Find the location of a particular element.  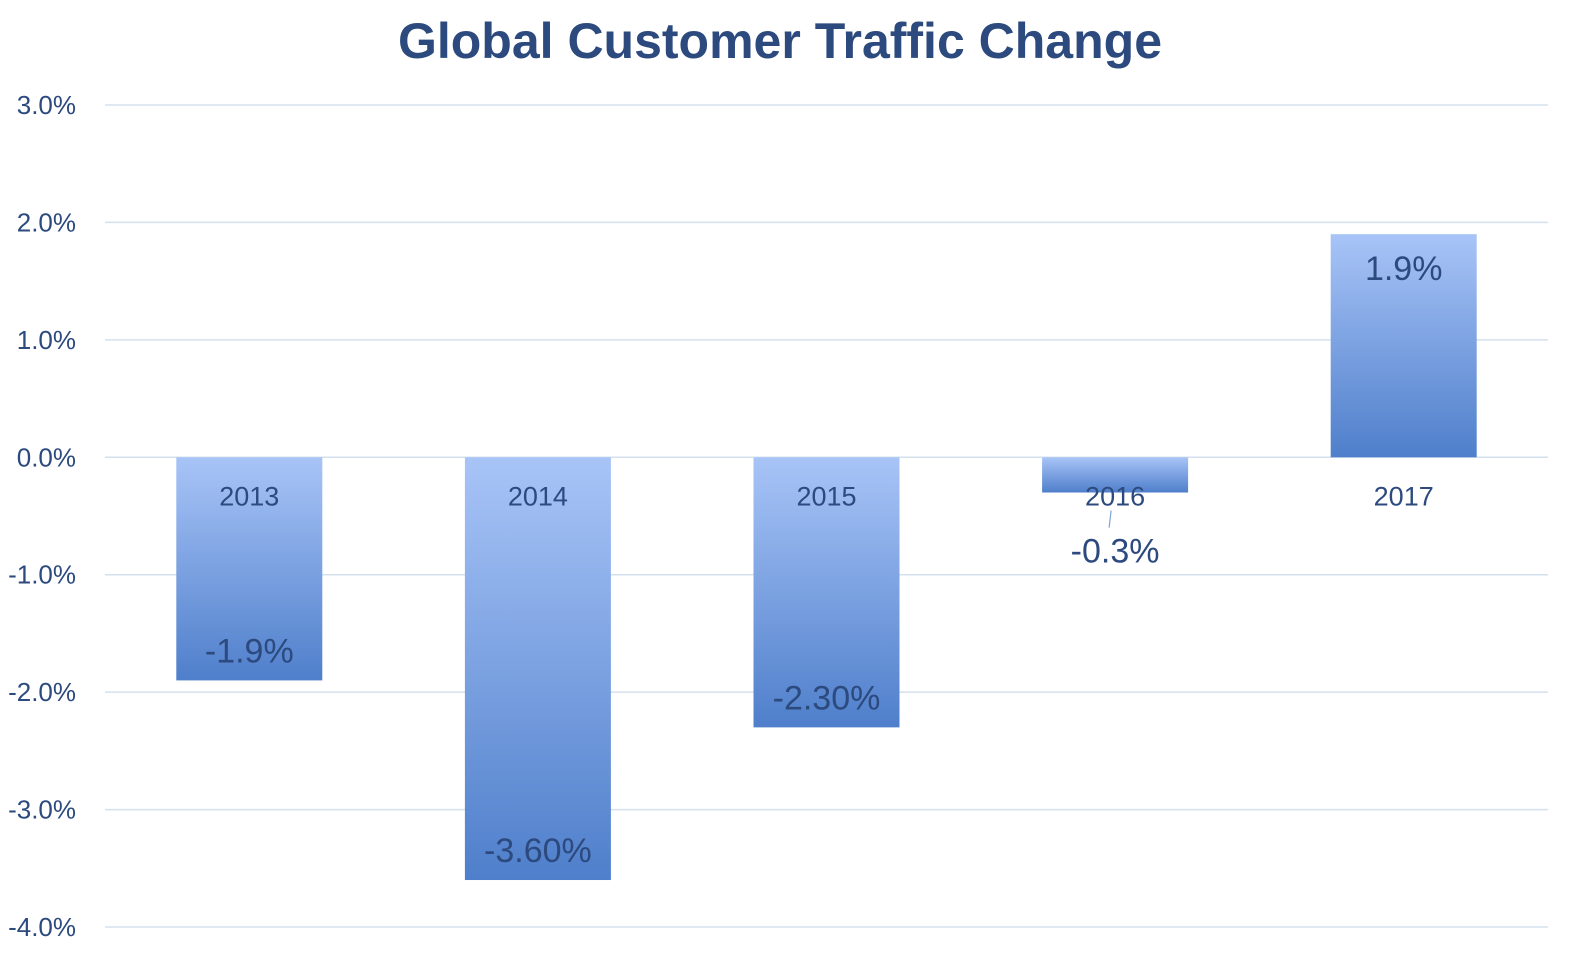

data-label: -1.9% is located at coordinates (249, 651).